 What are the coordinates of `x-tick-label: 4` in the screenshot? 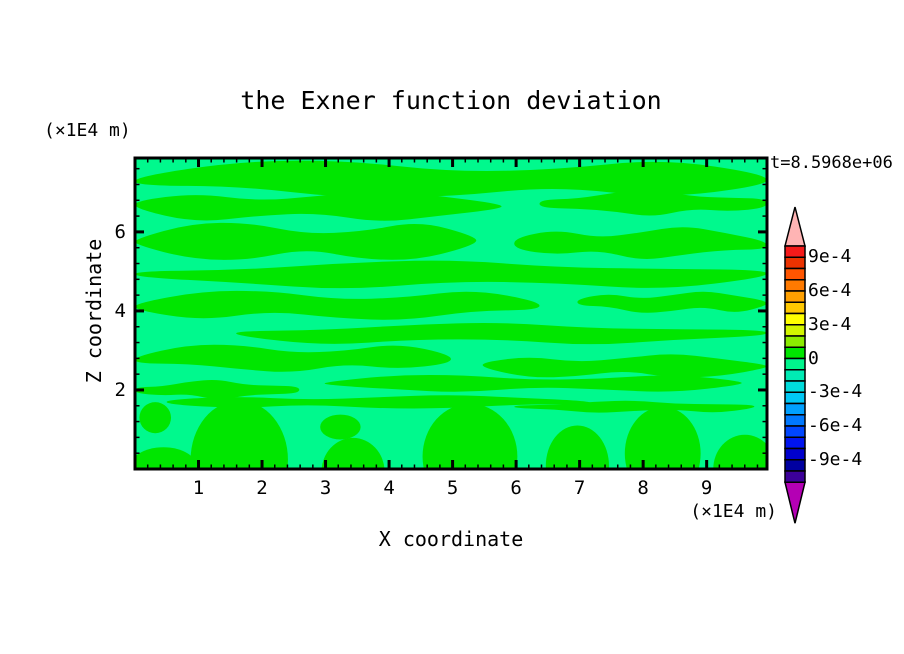 It's located at (389, 488).